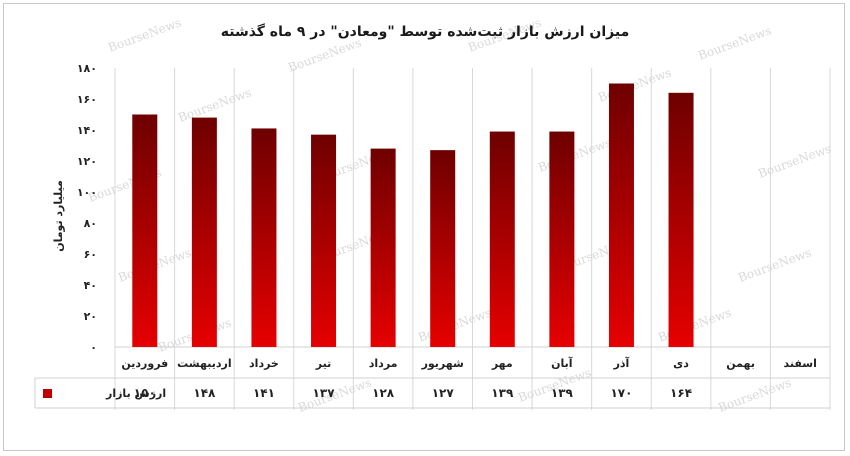 Image resolution: width=850 pixels, height=456 pixels. I want to click on x-tick-label: شهریور, so click(442, 363).